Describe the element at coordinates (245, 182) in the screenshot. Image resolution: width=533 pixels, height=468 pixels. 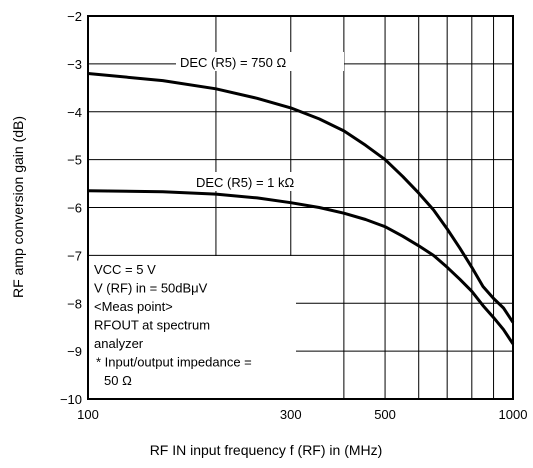
I see `curve-label-1k-text: DEC (R5) = 1 kΩ` at that location.